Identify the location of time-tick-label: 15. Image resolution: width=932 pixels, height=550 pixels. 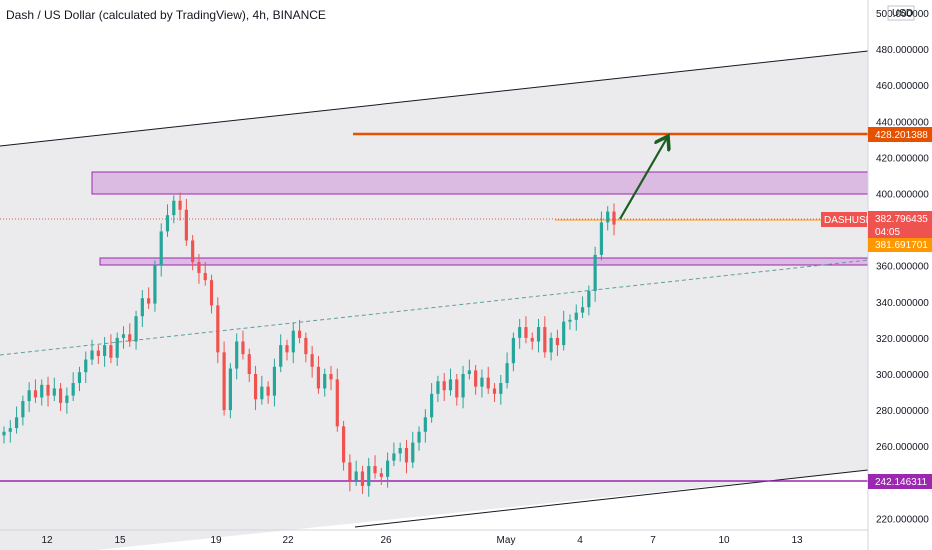
(120, 540).